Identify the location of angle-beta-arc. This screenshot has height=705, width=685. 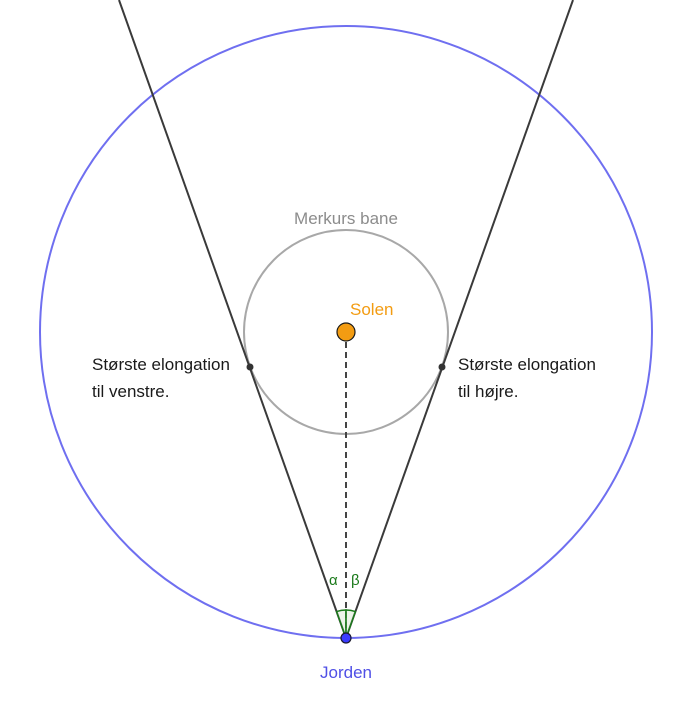
(351, 624).